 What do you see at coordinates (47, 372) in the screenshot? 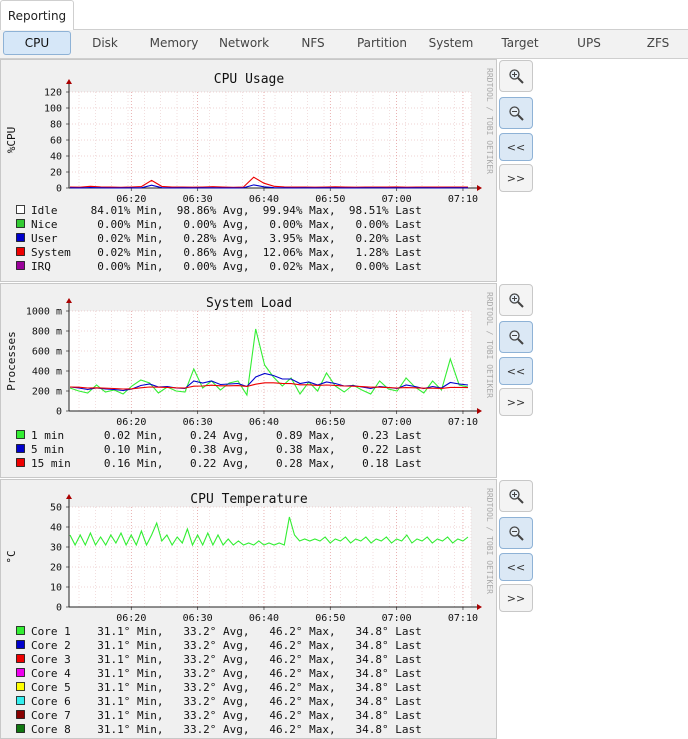
I see `y-tick-label: 400 m` at bounding box center [47, 372].